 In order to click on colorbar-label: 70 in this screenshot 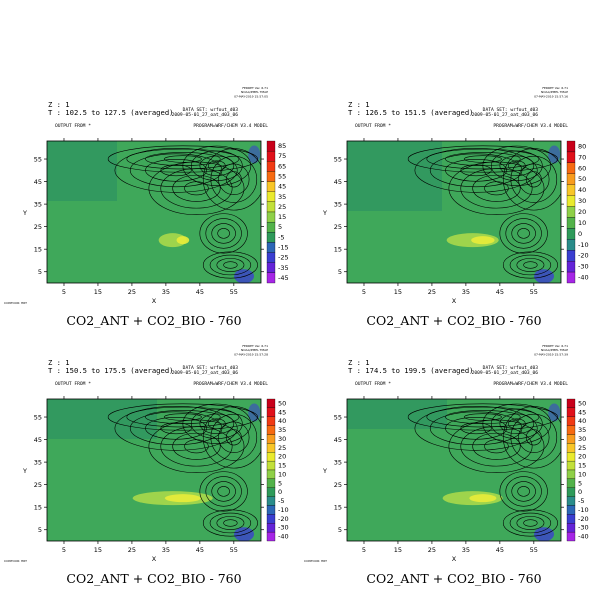, I will do `click(582, 157)`.